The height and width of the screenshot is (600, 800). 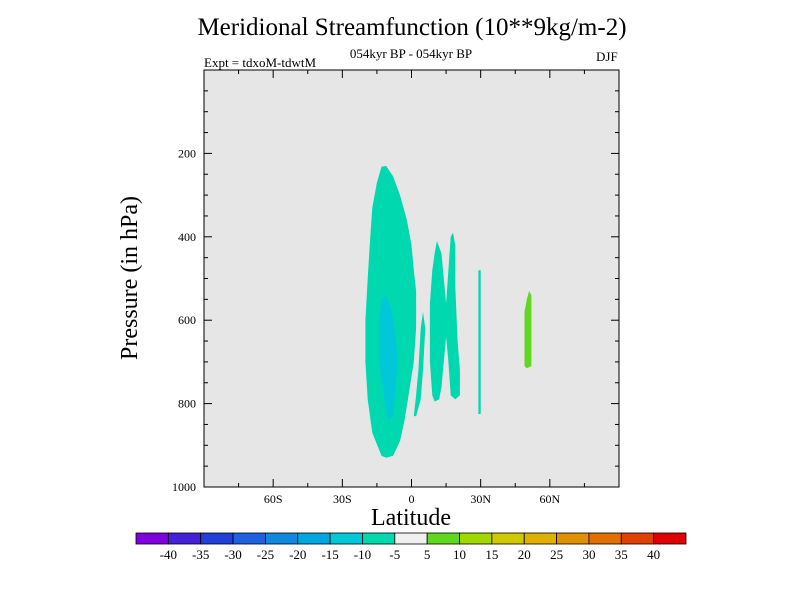 What do you see at coordinates (187, 320) in the screenshot?
I see `y-tick-label-2: 600` at bounding box center [187, 320].